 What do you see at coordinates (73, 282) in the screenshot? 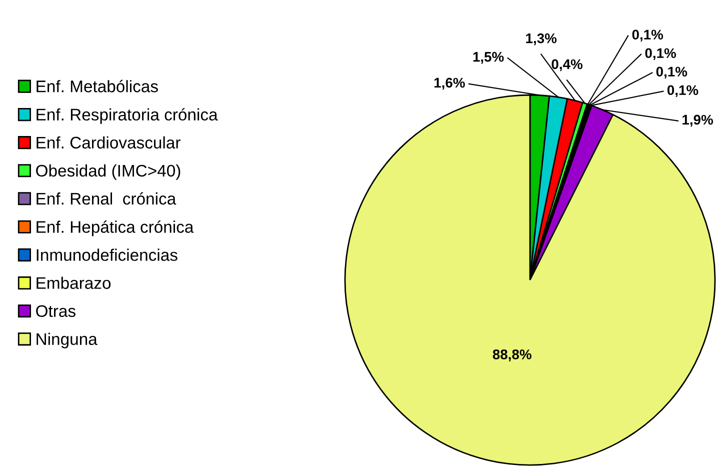
I see `legend-label: Embarazo` at bounding box center [73, 282].